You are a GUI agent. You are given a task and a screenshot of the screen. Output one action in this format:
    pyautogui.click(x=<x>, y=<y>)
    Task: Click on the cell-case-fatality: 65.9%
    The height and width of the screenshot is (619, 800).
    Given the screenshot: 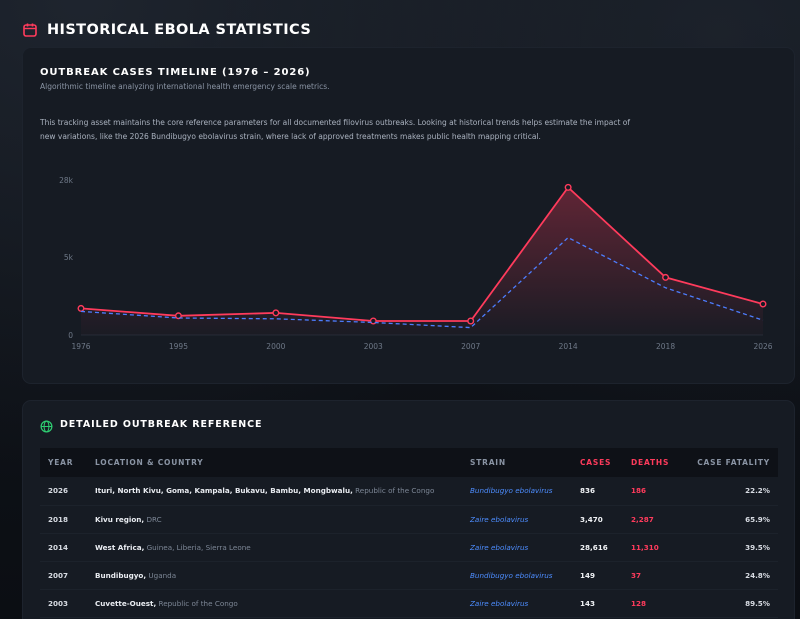 What is the action you would take?
    pyautogui.click(x=730, y=519)
    